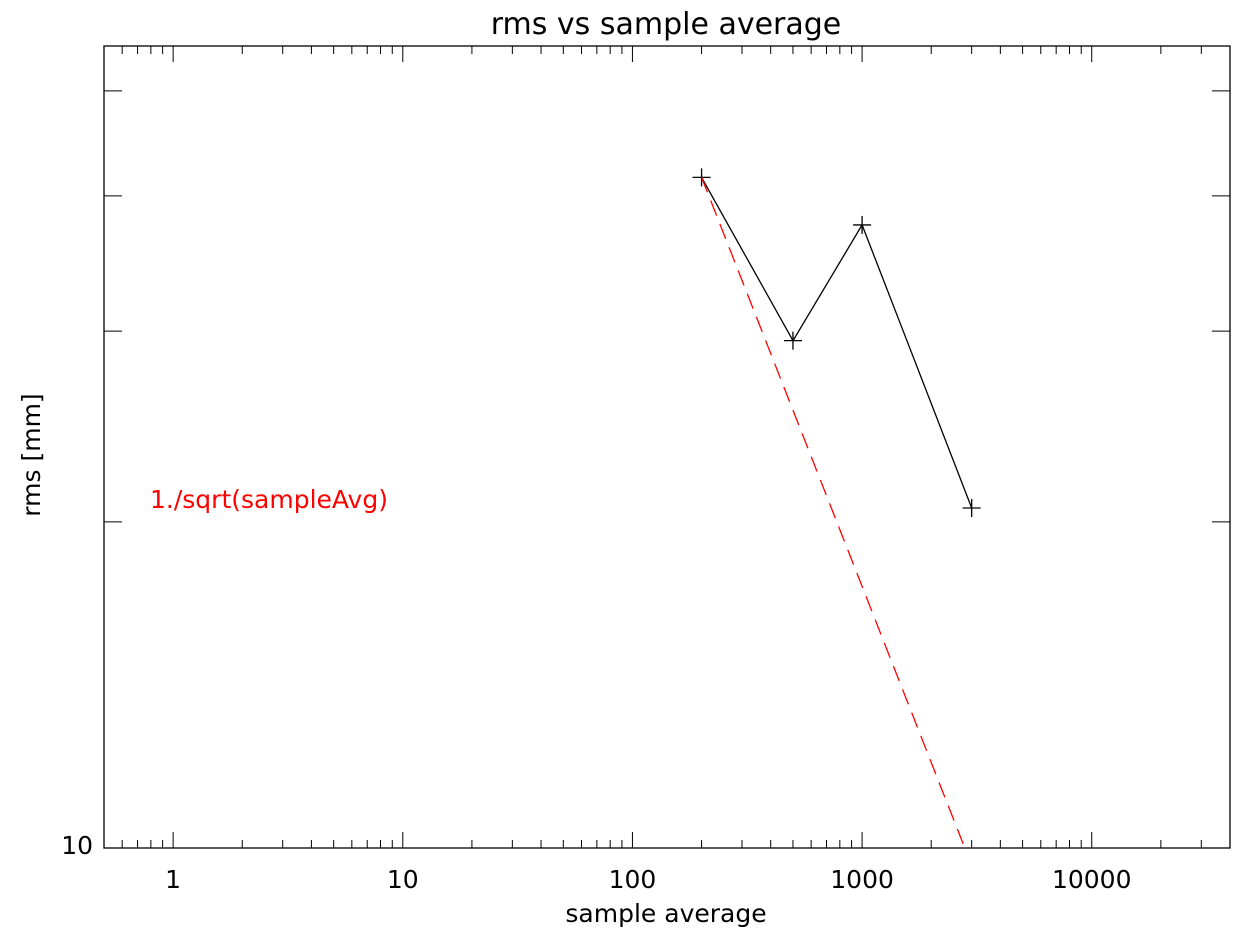 This screenshot has width=1237, height=941. What do you see at coordinates (633, 879) in the screenshot?
I see `x-tick-label: 100` at bounding box center [633, 879].